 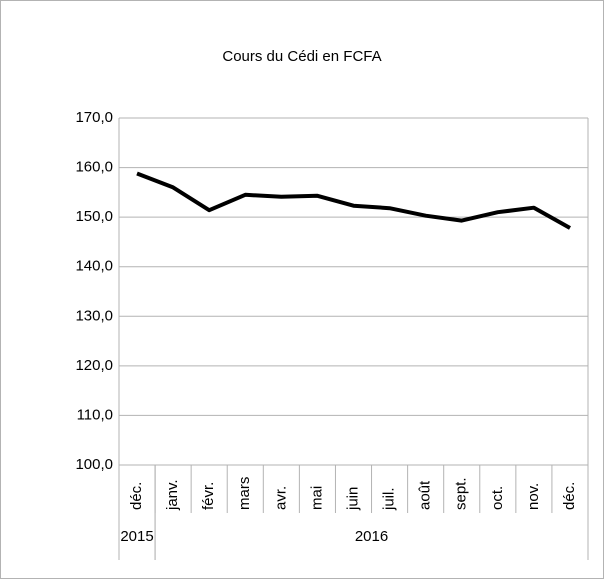 I want to click on x-tick-label: mars, so click(x=244, y=493).